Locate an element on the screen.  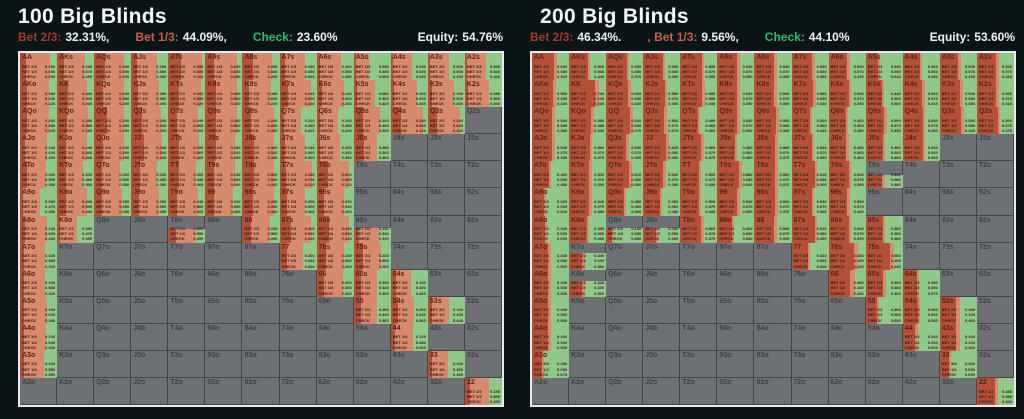
hand-cell-t8s: BET 2/3 0.560 BET 1/3 0.070 CHECK 0.370 T8s is located at coordinates (773, 175).